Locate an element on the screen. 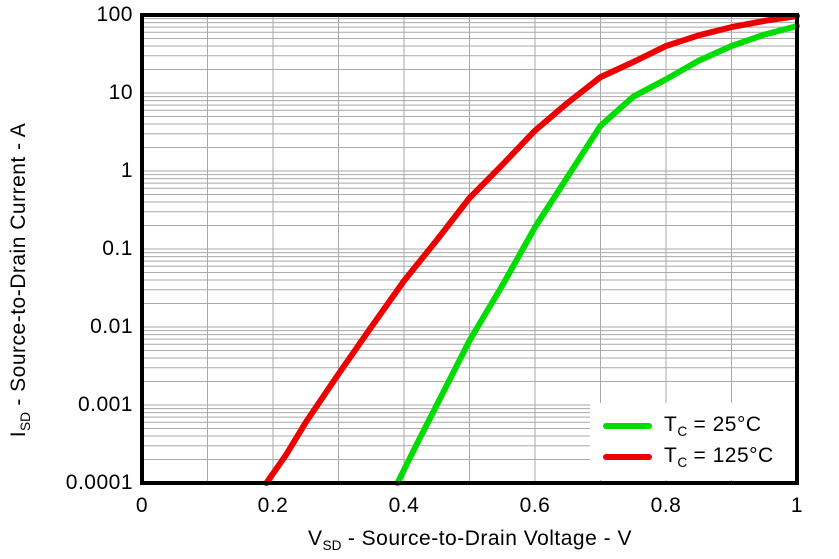 The height and width of the screenshot is (559, 839). legend-swatch-125c is located at coordinates (627, 457).